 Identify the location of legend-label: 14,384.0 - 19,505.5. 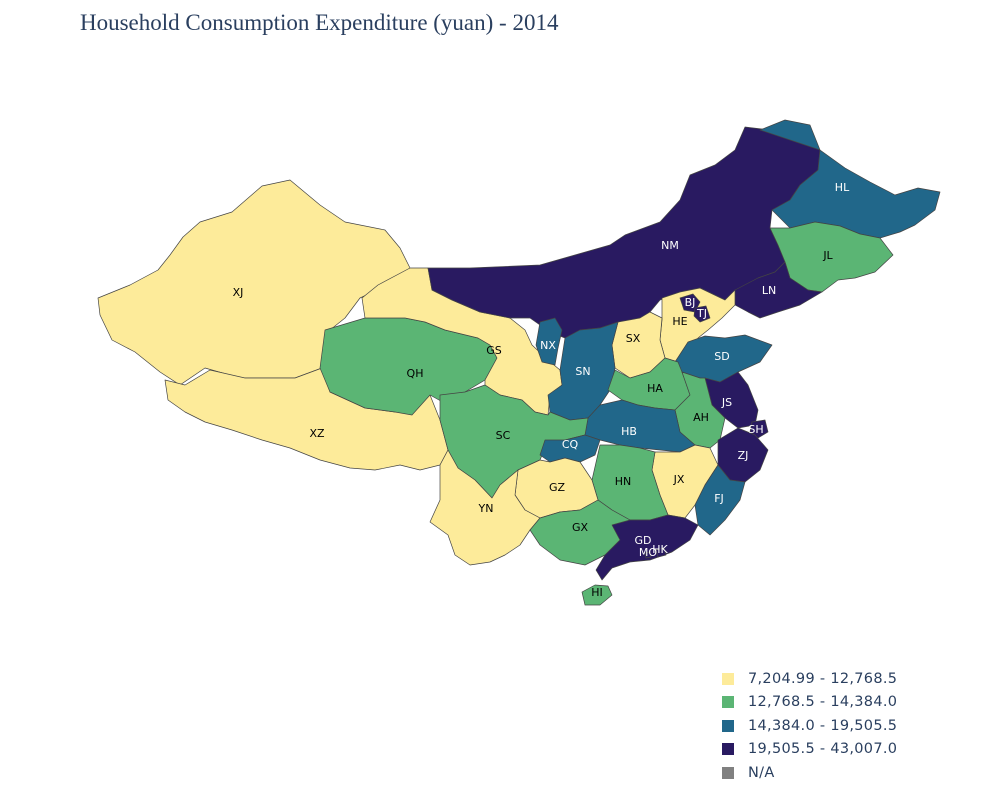
(823, 725).